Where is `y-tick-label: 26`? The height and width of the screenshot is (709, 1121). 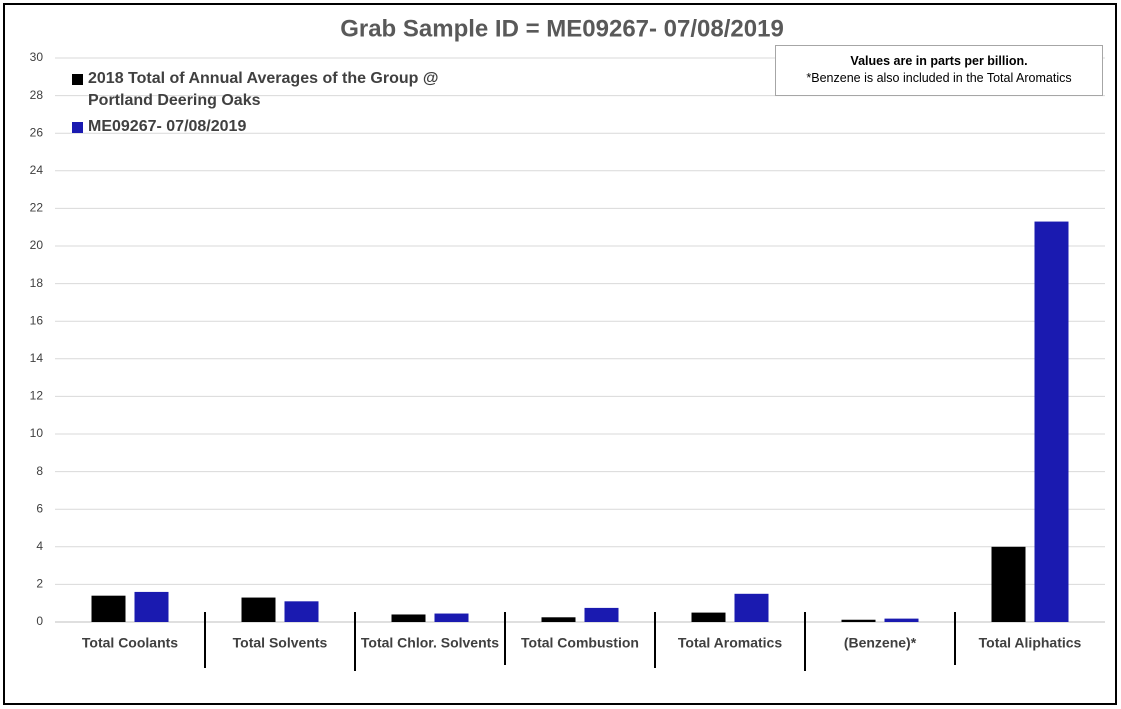
y-tick-label: 26 is located at coordinates (37, 132).